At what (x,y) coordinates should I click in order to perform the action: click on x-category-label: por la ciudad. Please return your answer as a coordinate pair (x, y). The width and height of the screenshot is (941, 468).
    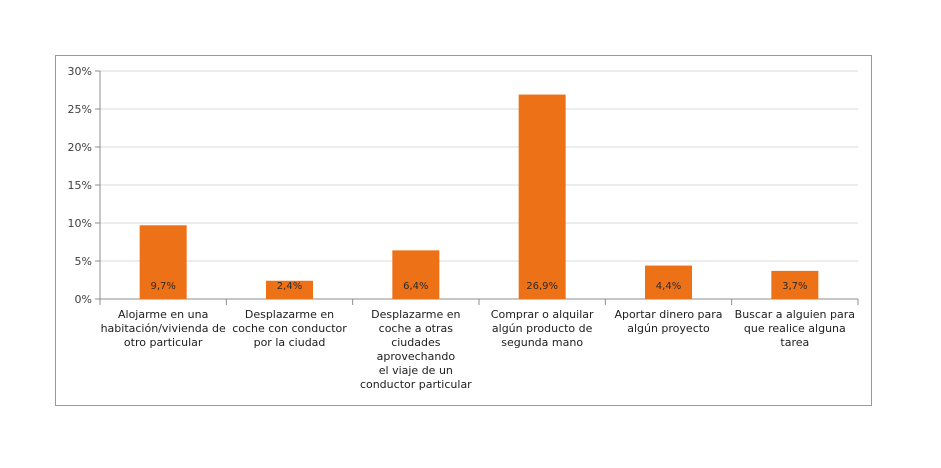
    Looking at the image, I should click on (290, 342).